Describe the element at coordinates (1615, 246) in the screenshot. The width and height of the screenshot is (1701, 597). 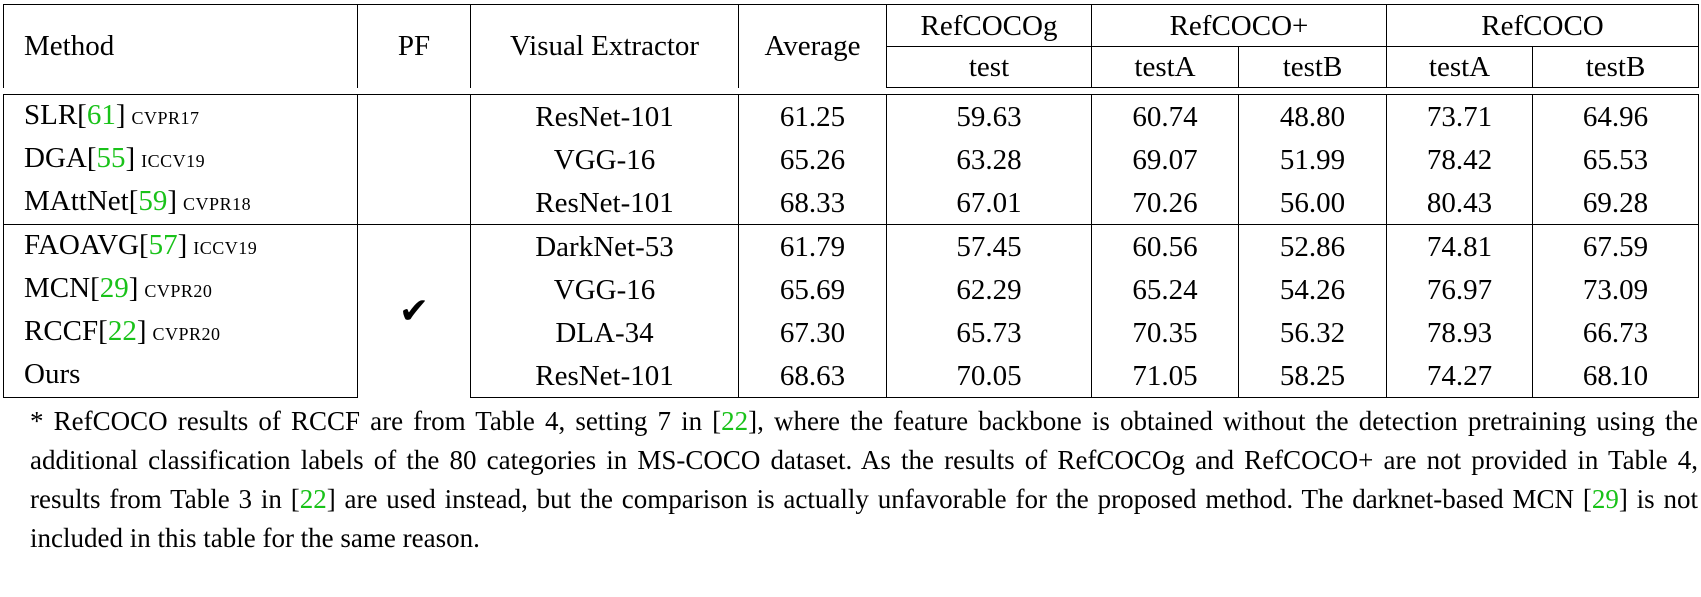
I see `value-cell: 67.59` at that location.